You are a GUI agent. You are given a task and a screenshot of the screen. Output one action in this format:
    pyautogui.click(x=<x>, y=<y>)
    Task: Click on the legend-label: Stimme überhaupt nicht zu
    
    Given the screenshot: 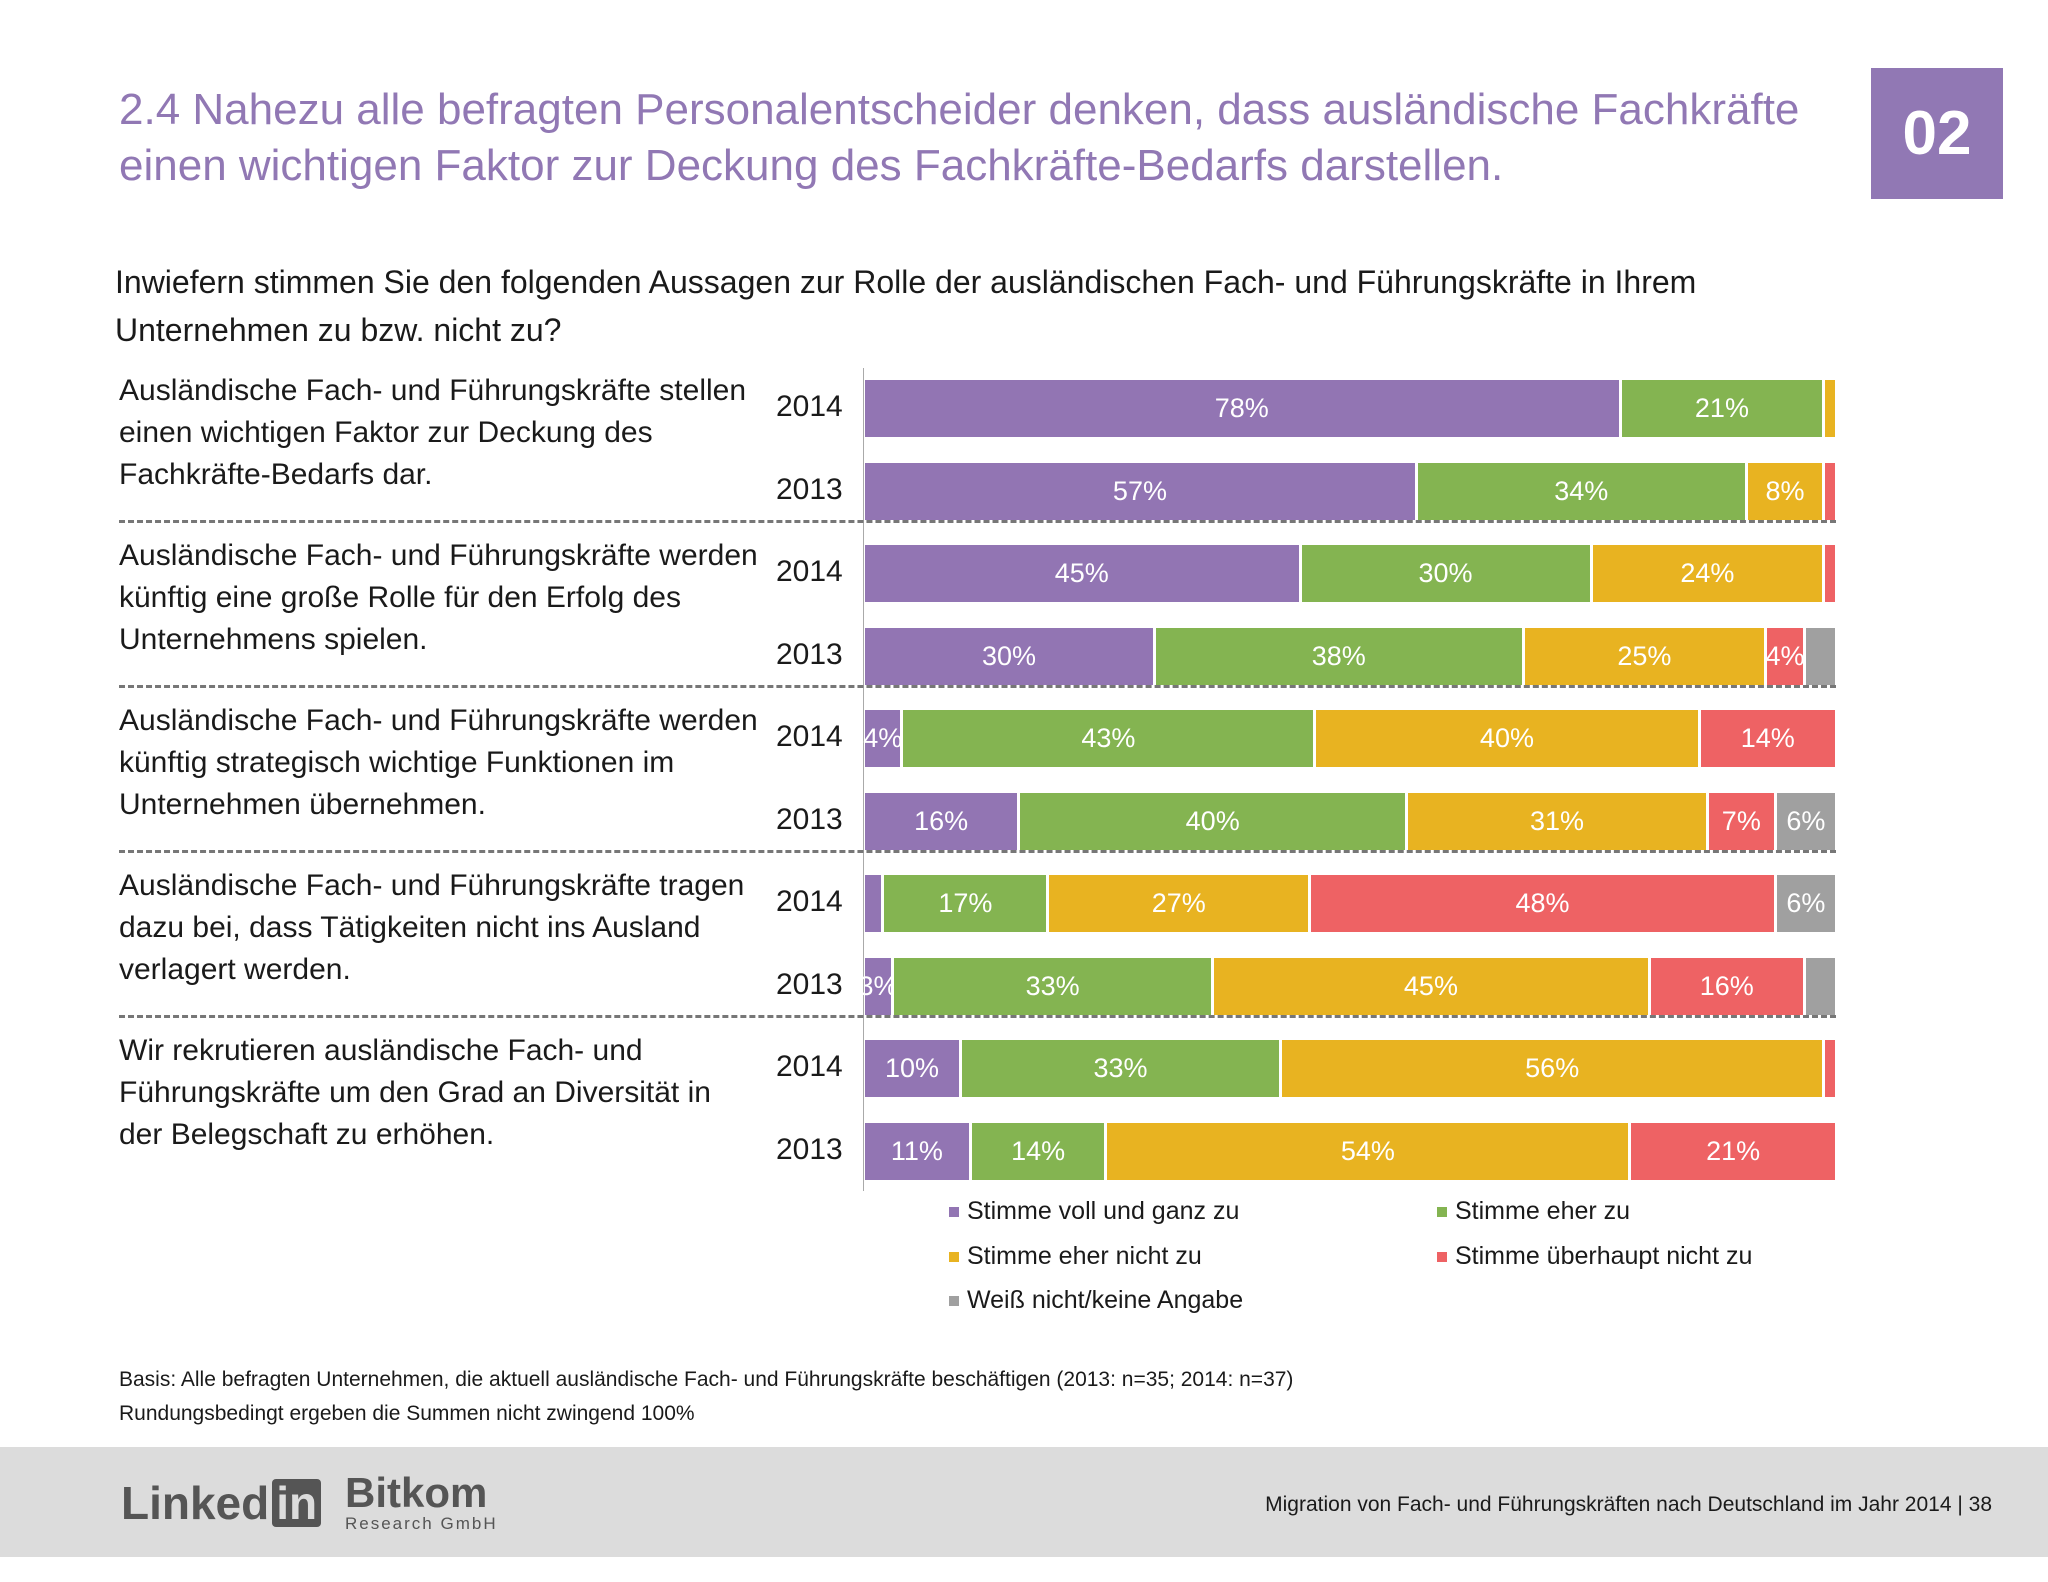 What is the action you would take?
    pyautogui.click(x=1604, y=1256)
    